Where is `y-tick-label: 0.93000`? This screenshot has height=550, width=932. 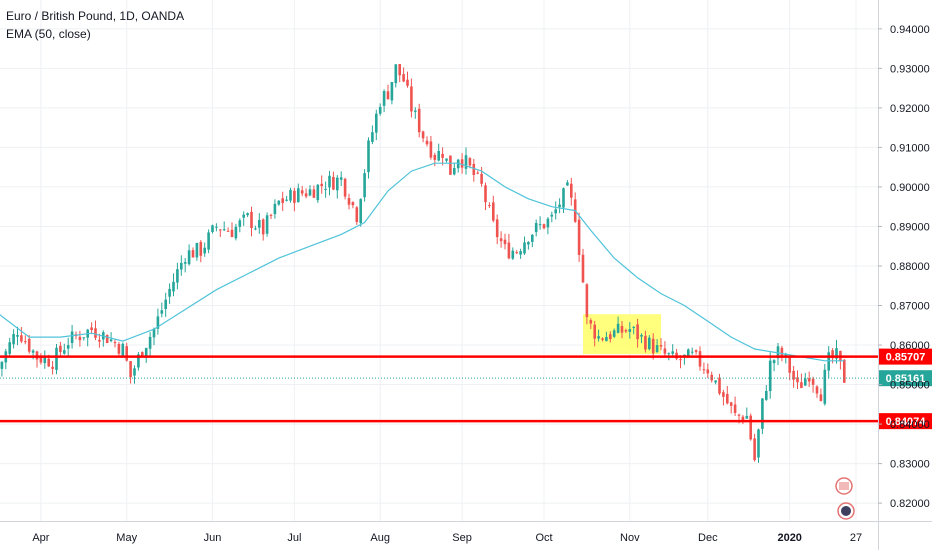
y-tick-label: 0.93000 is located at coordinates (910, 69).